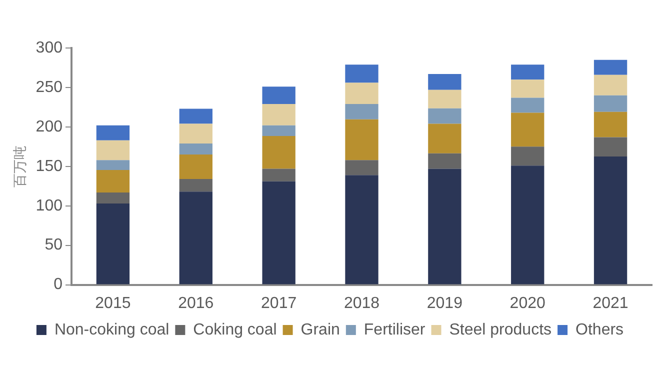  Describe the element at coordinates (49, 47) in the screenshot. I see `y-tick-label: 300` at that location.